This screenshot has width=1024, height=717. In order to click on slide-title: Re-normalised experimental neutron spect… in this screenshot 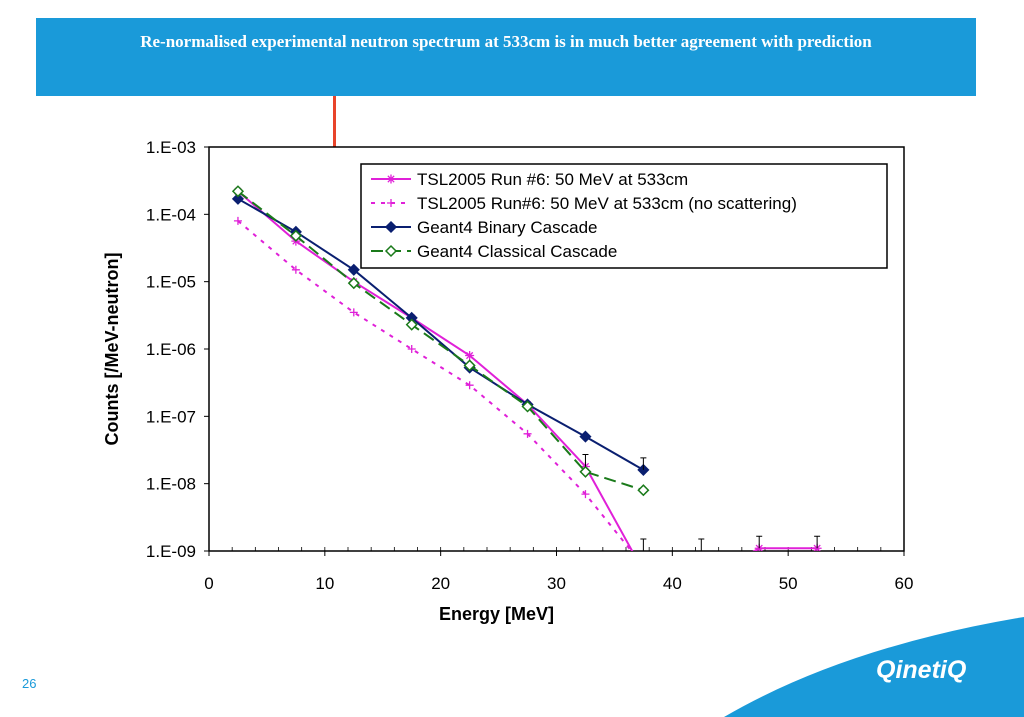, I will do `click(506, 41)`.